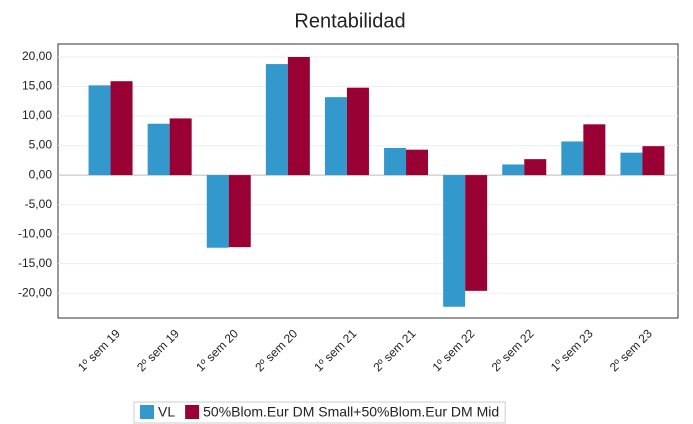 This screenshot has width=693, height=424. I want to click on x-tick-label: 2º sem 19, so click(158, 350).